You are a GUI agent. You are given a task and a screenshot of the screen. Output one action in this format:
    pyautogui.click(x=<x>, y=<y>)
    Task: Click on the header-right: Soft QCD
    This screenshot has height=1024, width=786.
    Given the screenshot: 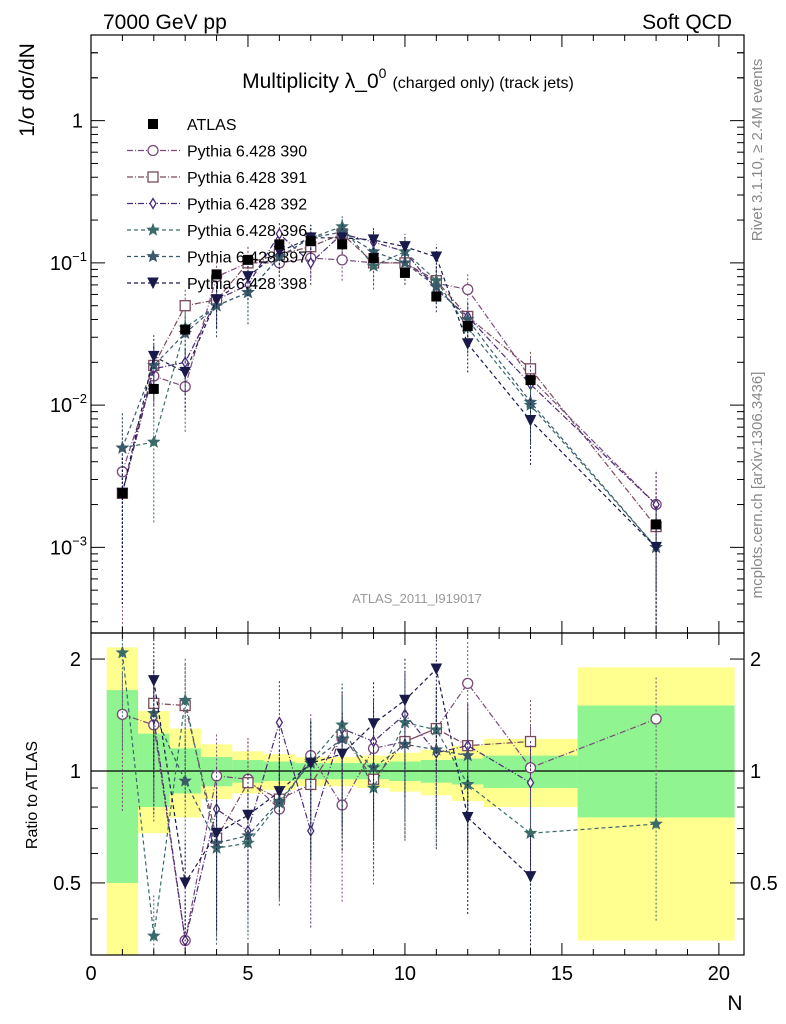 What is the action you would take?
    pyautogui.click(x=687, y=22)
    